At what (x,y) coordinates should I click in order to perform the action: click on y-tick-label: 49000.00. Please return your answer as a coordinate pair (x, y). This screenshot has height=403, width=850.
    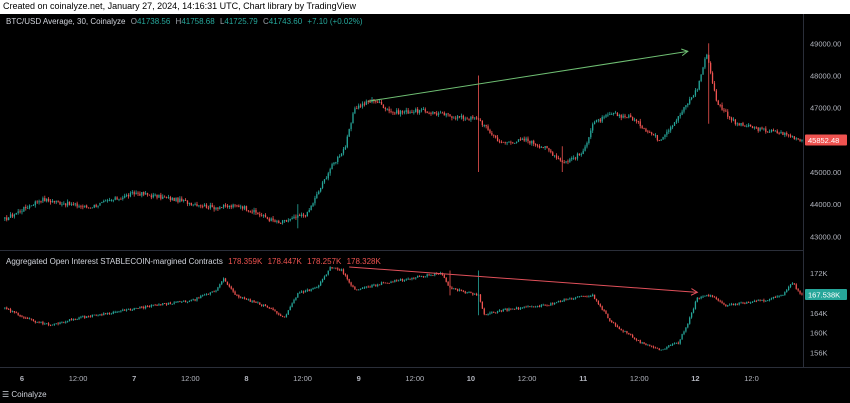
    Looking at the image, I should click on (825, 43).